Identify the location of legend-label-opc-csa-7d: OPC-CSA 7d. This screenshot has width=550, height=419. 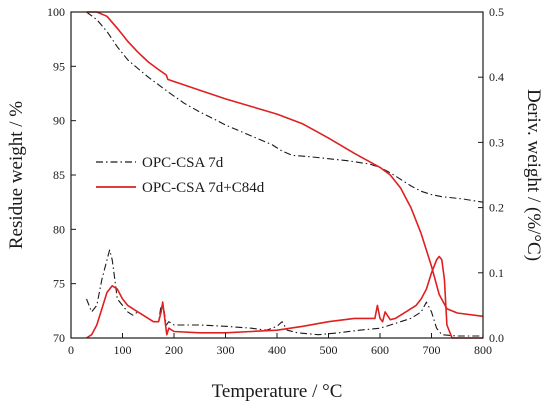
(183, 163).